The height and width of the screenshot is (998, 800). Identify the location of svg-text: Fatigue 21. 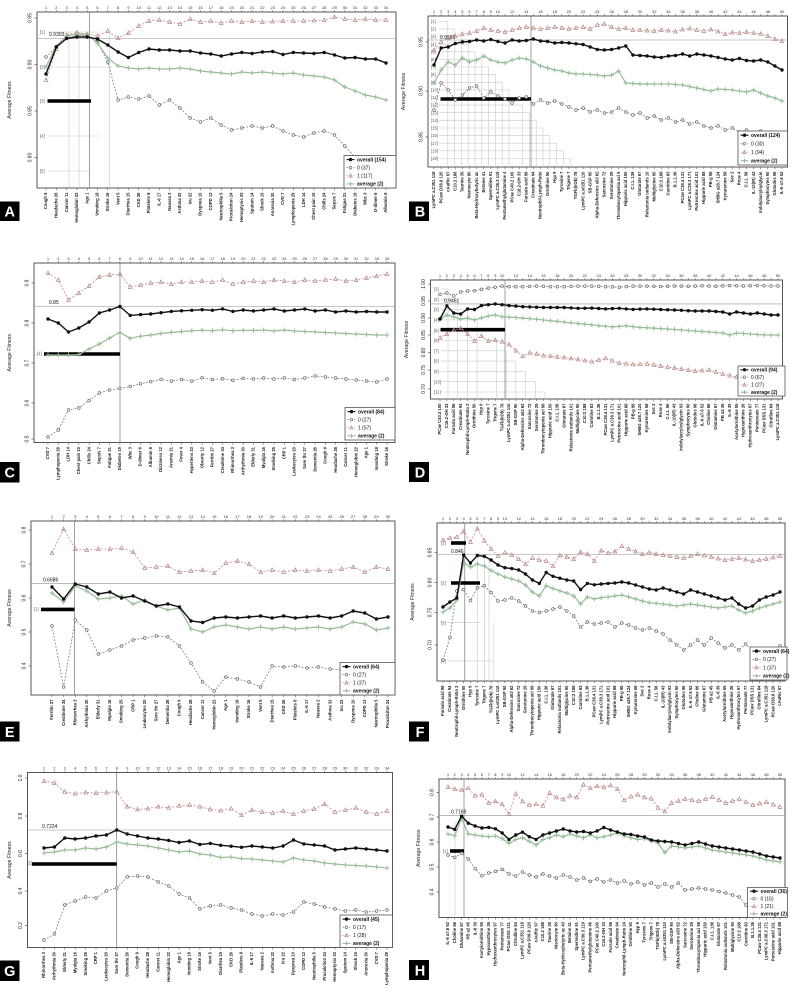
(109, 456).